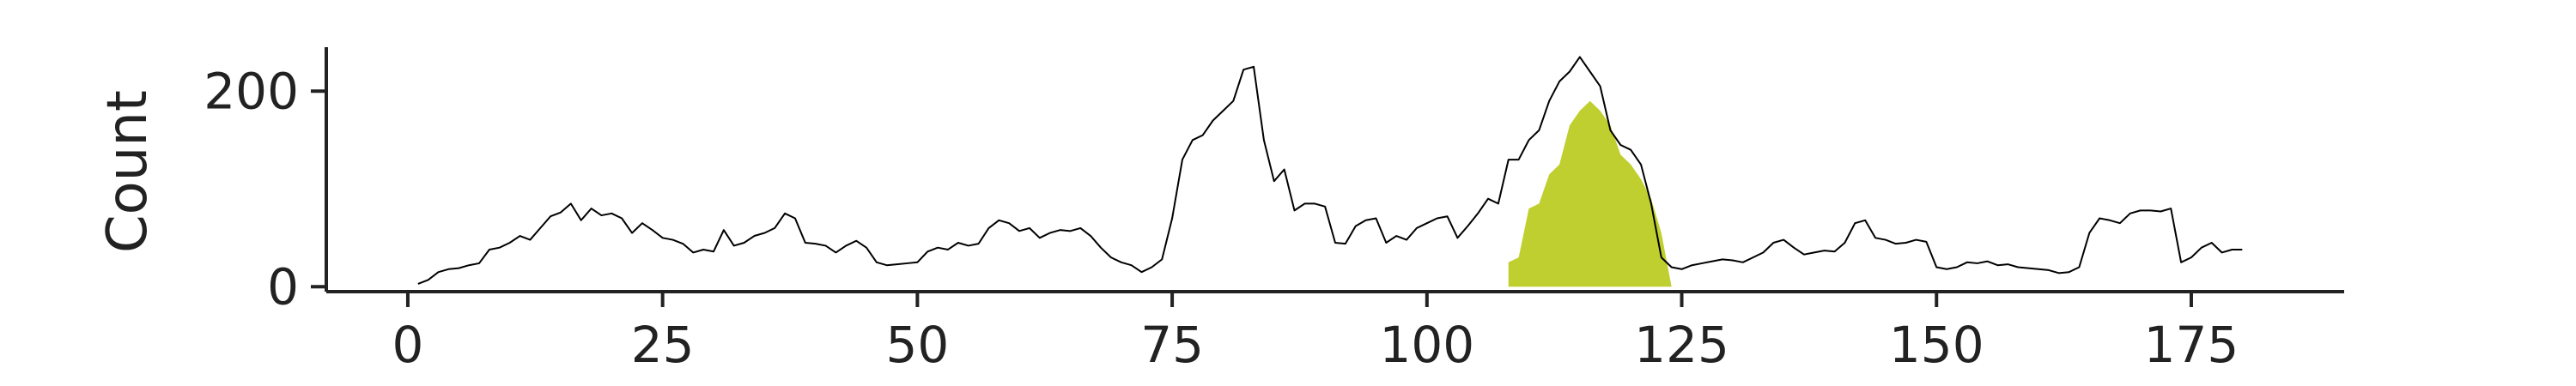 Image resolution: width=2576 pixels, height=386 pixels. What do you see at coordinates (1937, 345) in the screenshot?
I see `x-tick-label: 150` at bounding box center [1937, 345].